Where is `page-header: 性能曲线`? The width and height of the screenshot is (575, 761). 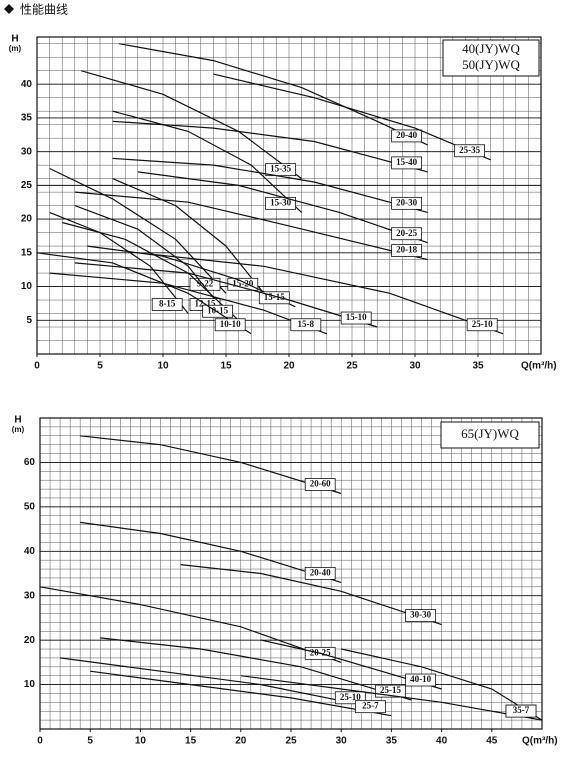
page-header: 性能曲线 is located at coordinates (44, 10).